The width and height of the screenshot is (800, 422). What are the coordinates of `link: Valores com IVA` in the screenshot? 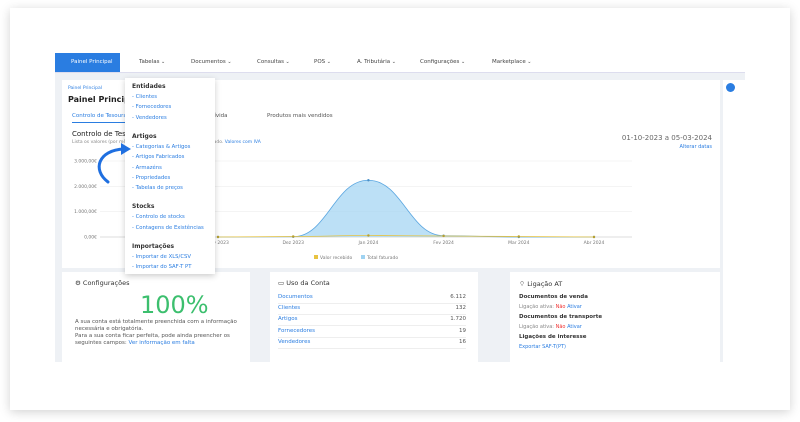 It's located at (242, 142).